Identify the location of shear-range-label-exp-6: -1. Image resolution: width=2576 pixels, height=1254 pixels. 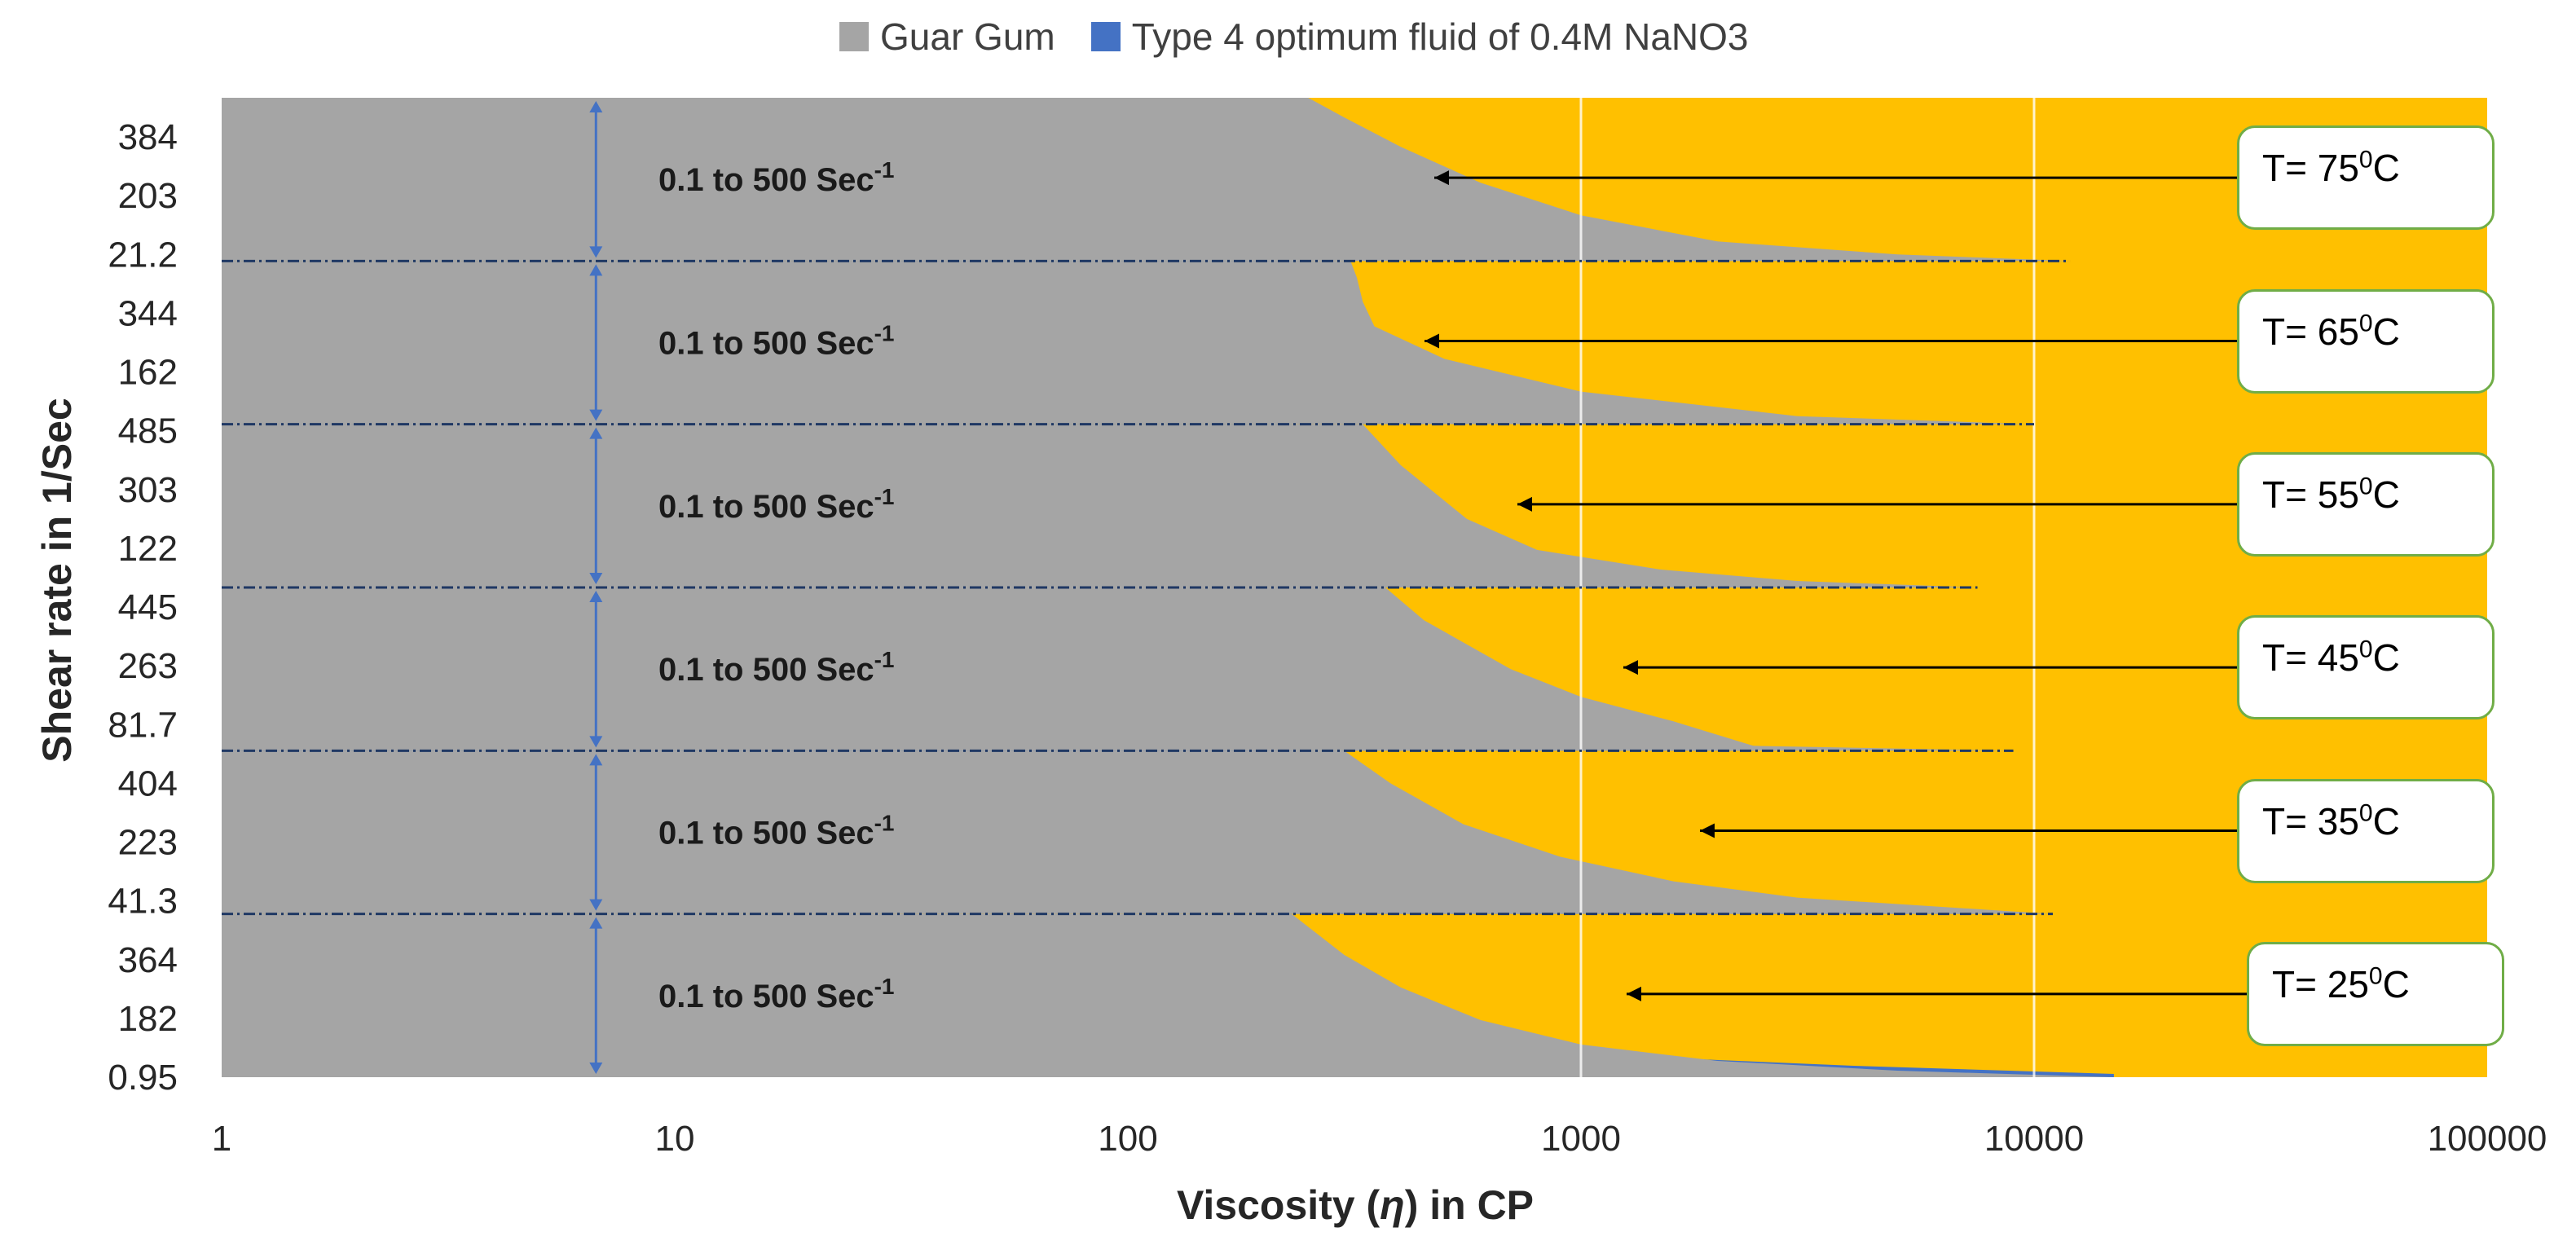
(885, 986).